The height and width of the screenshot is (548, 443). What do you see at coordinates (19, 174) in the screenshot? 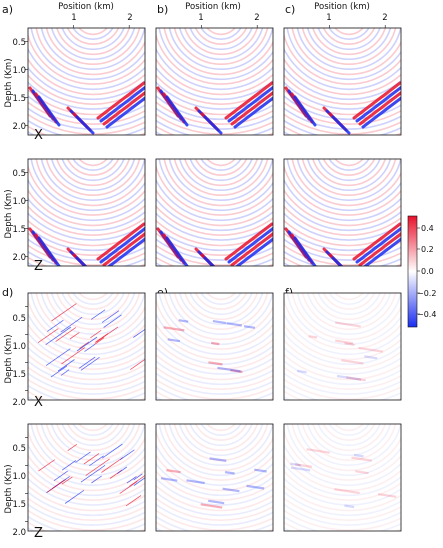
I see `y-tick-r2-0.5: 0.5` at bounding box center [19, 174].